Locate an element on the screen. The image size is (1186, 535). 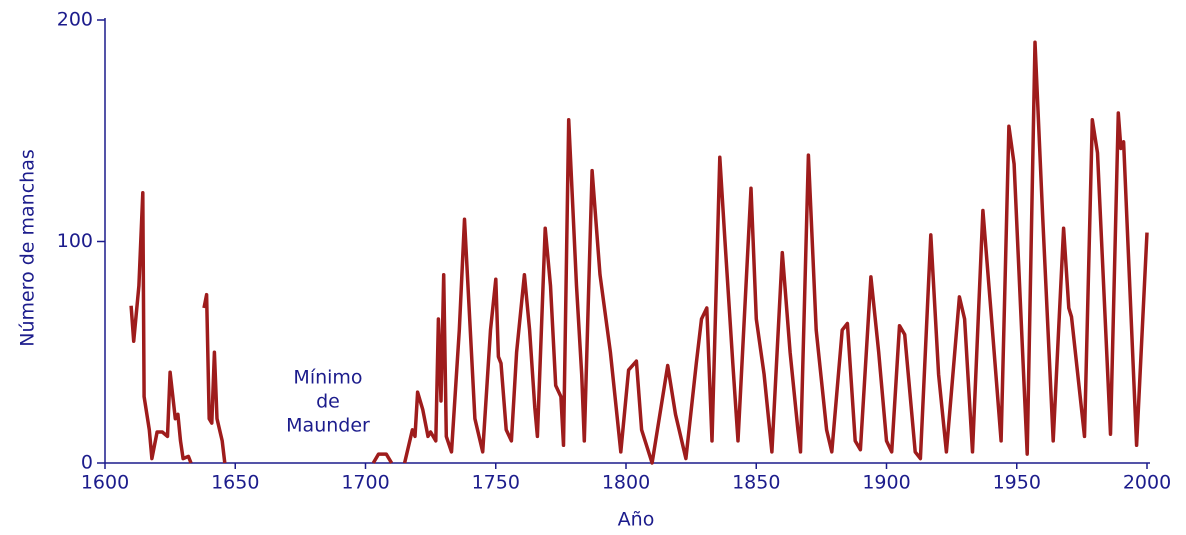
annotation: Mínimo is located at coordinates (327, 378).